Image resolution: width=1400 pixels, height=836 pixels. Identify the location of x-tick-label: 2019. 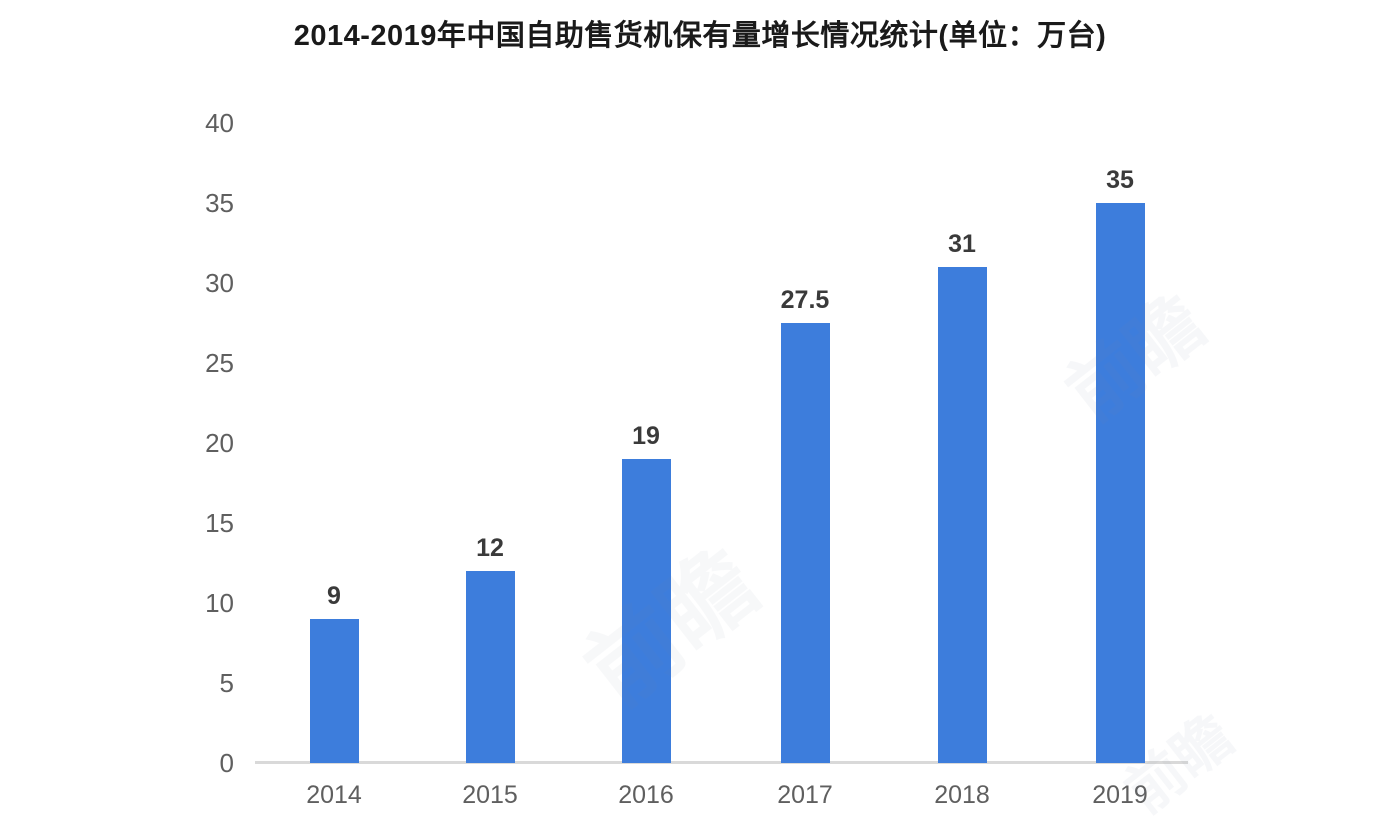
(1120, 795).